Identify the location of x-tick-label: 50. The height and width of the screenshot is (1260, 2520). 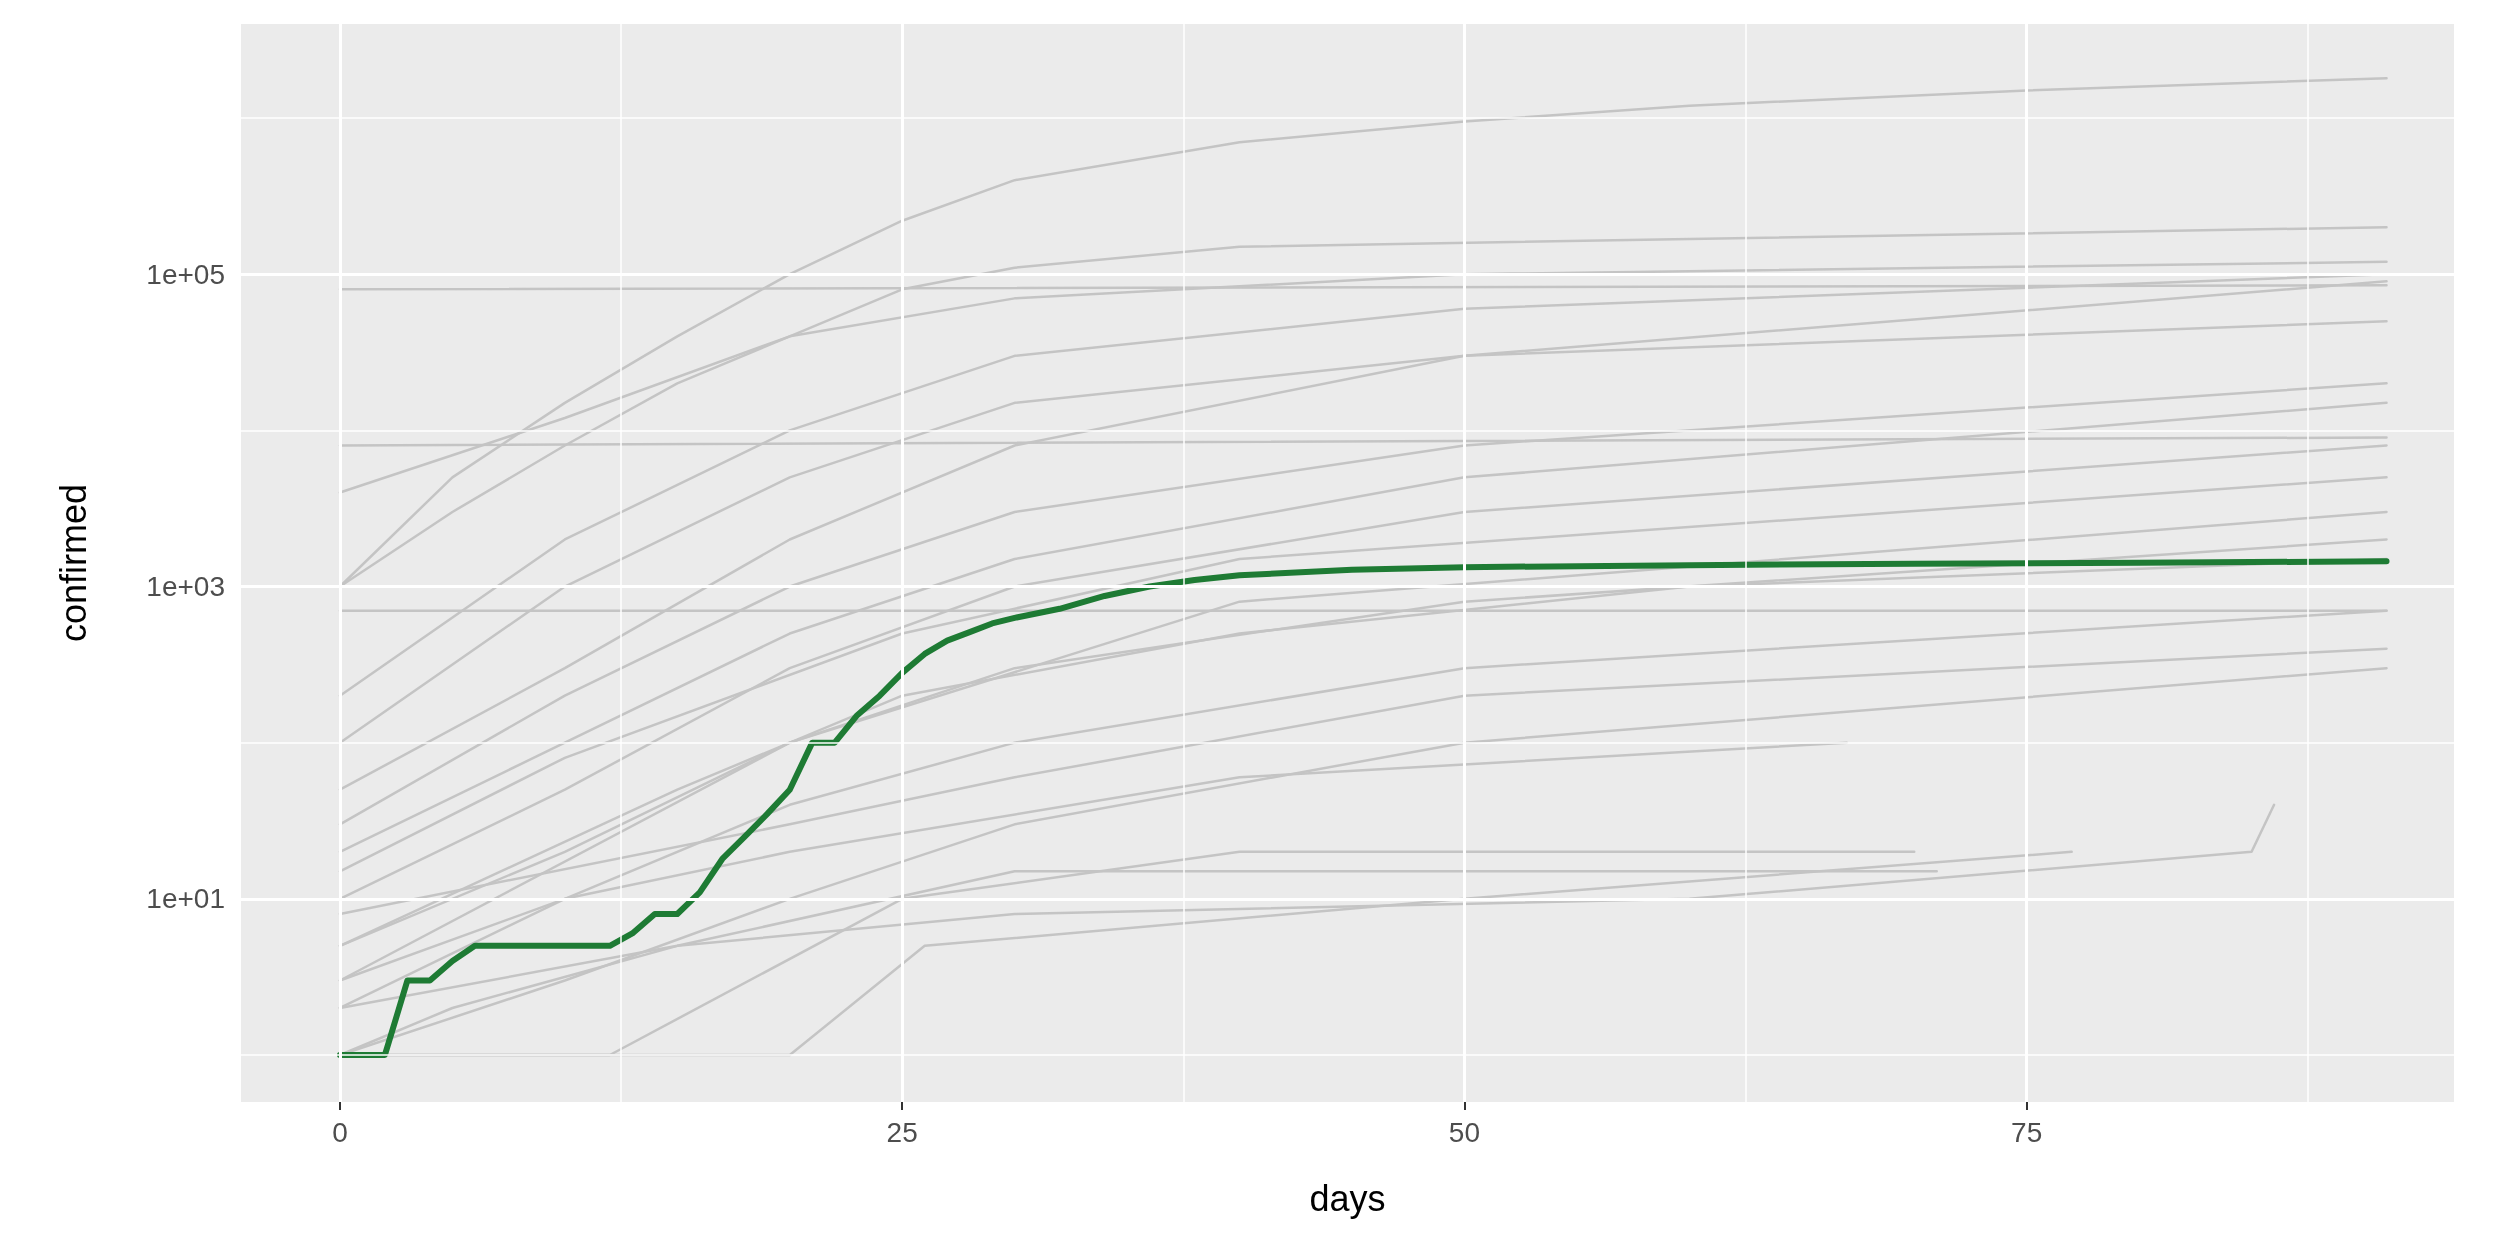
(1464, 1132).